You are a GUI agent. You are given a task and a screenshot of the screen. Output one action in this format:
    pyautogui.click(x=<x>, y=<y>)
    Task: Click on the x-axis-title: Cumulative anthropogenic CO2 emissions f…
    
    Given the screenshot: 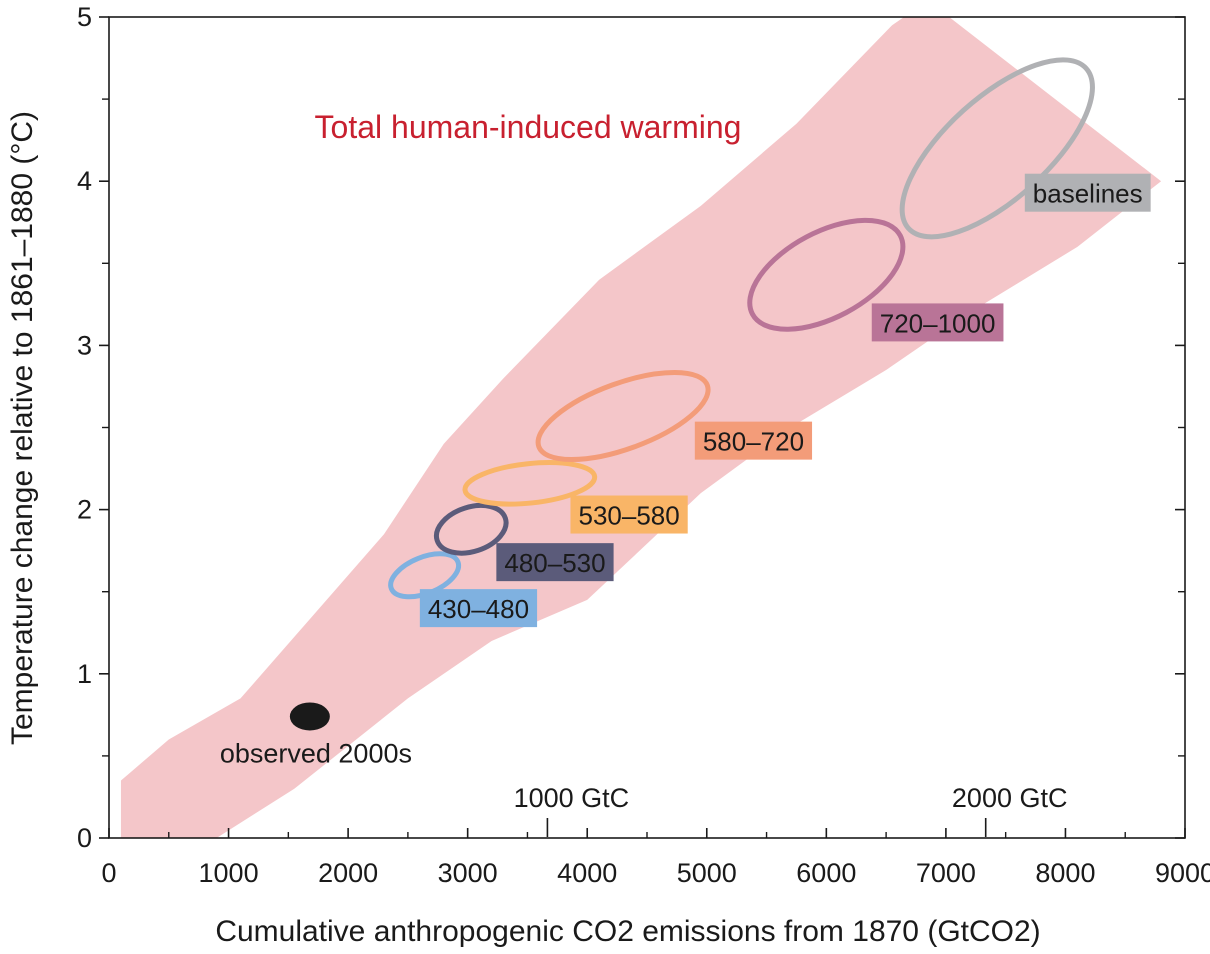 What is the action you would take?
    pyautogui.click(x=627, y=931)
    